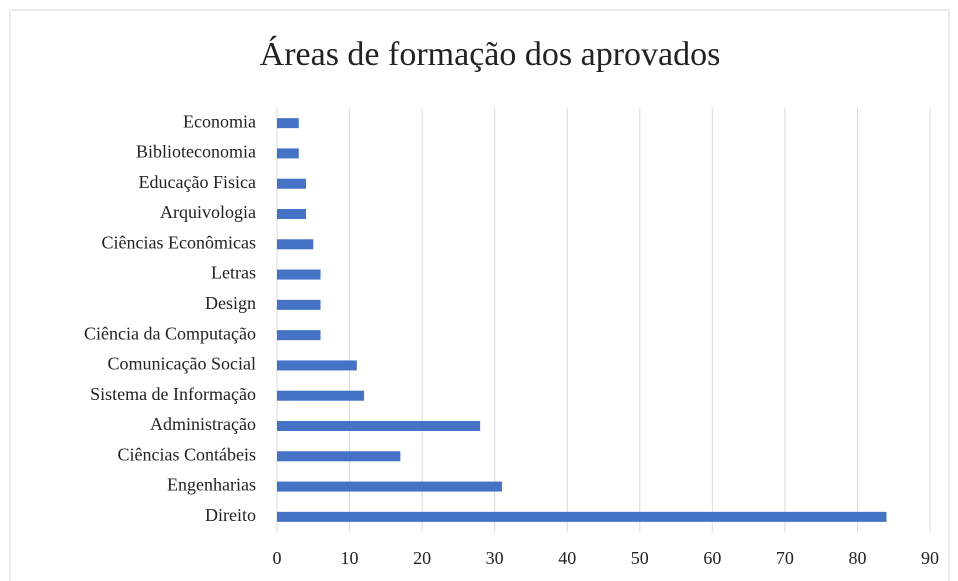 The height and width of the screenshot is (581, 958). I want to click on chart-title: Áreas de formação dos aprovados, so click(490, 54).